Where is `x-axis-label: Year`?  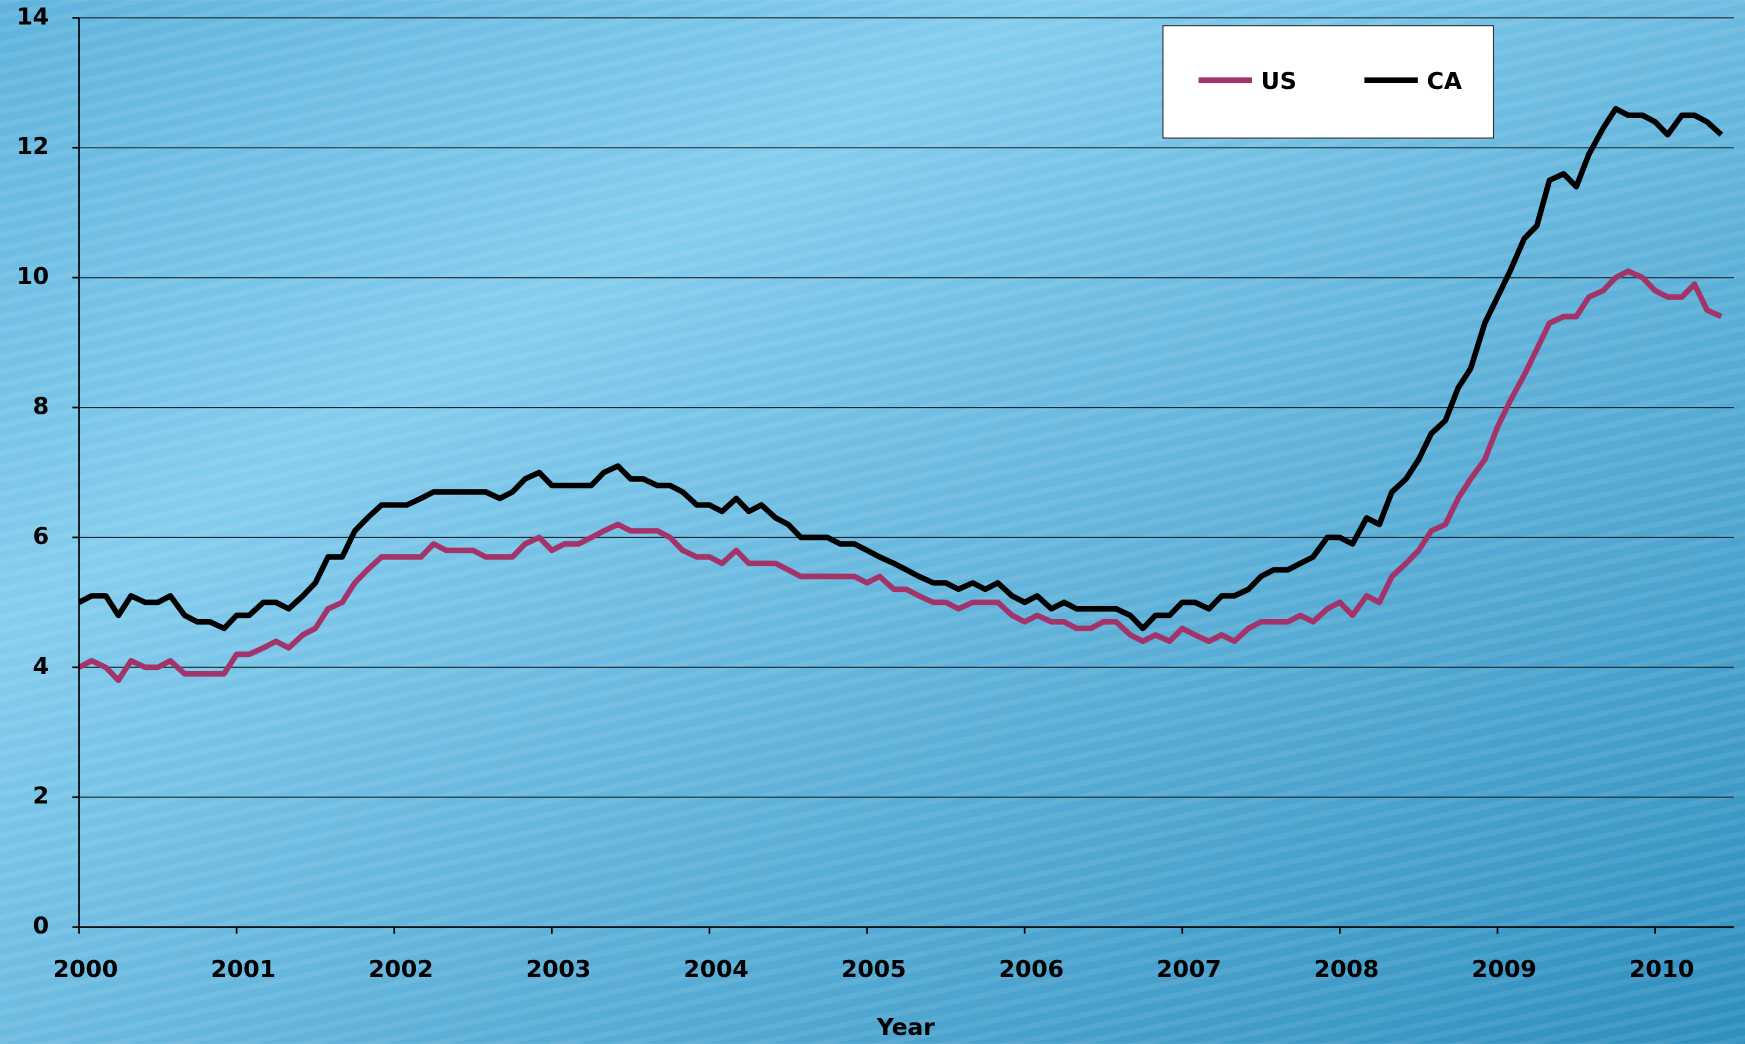 x-axis-label: Year is located at coordinates (905, 1027).